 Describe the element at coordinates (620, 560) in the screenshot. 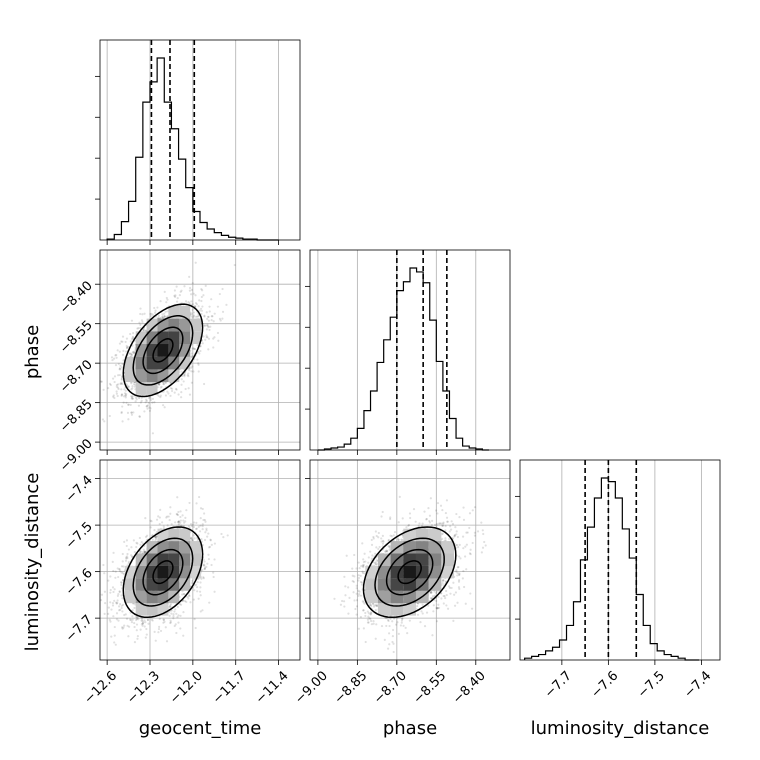

I see `panel-hist-luminosity-distance` at that location.